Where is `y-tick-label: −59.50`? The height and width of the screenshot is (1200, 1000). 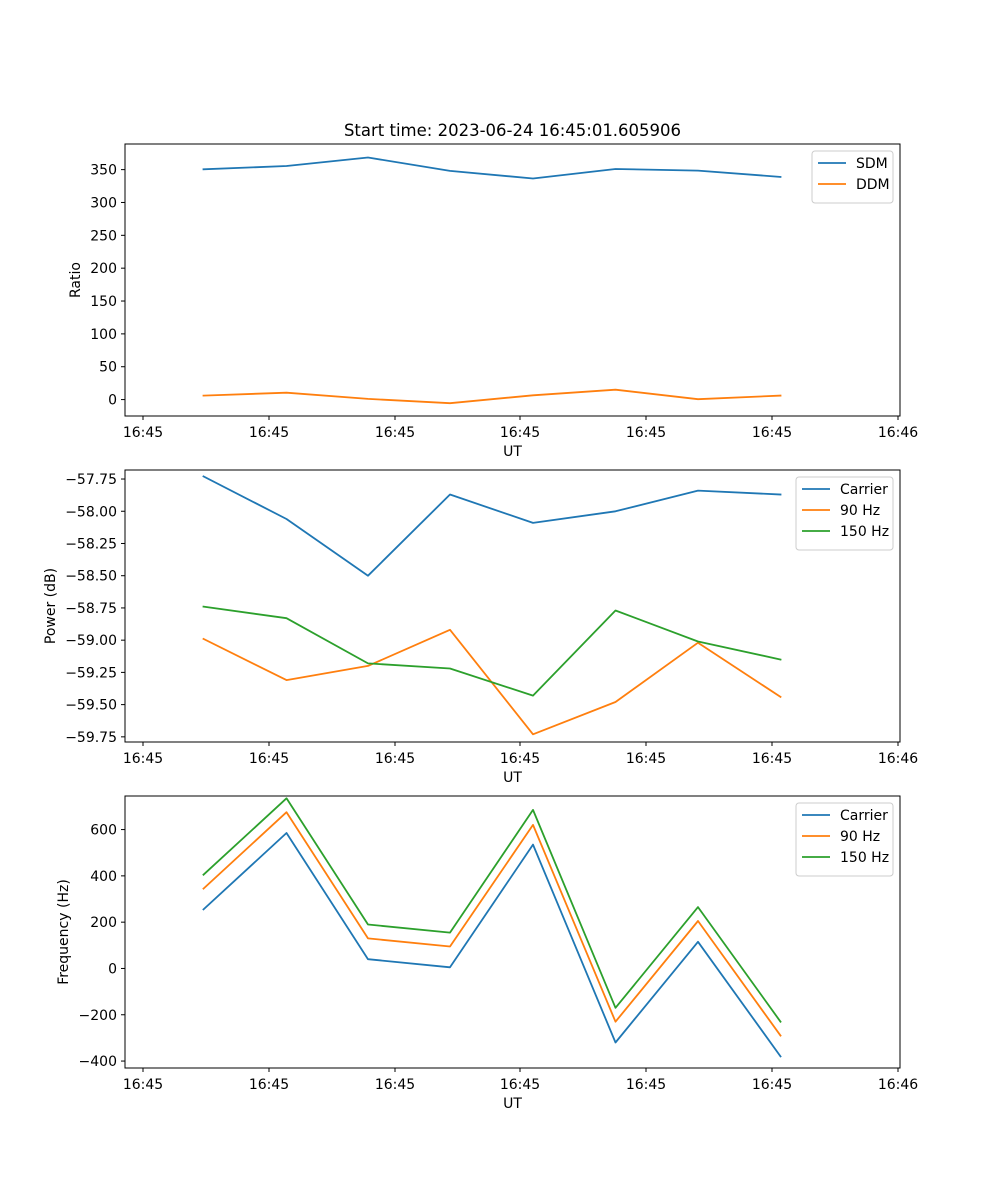
y-tick-label: −59.50 is located at coordinates (91, 706).